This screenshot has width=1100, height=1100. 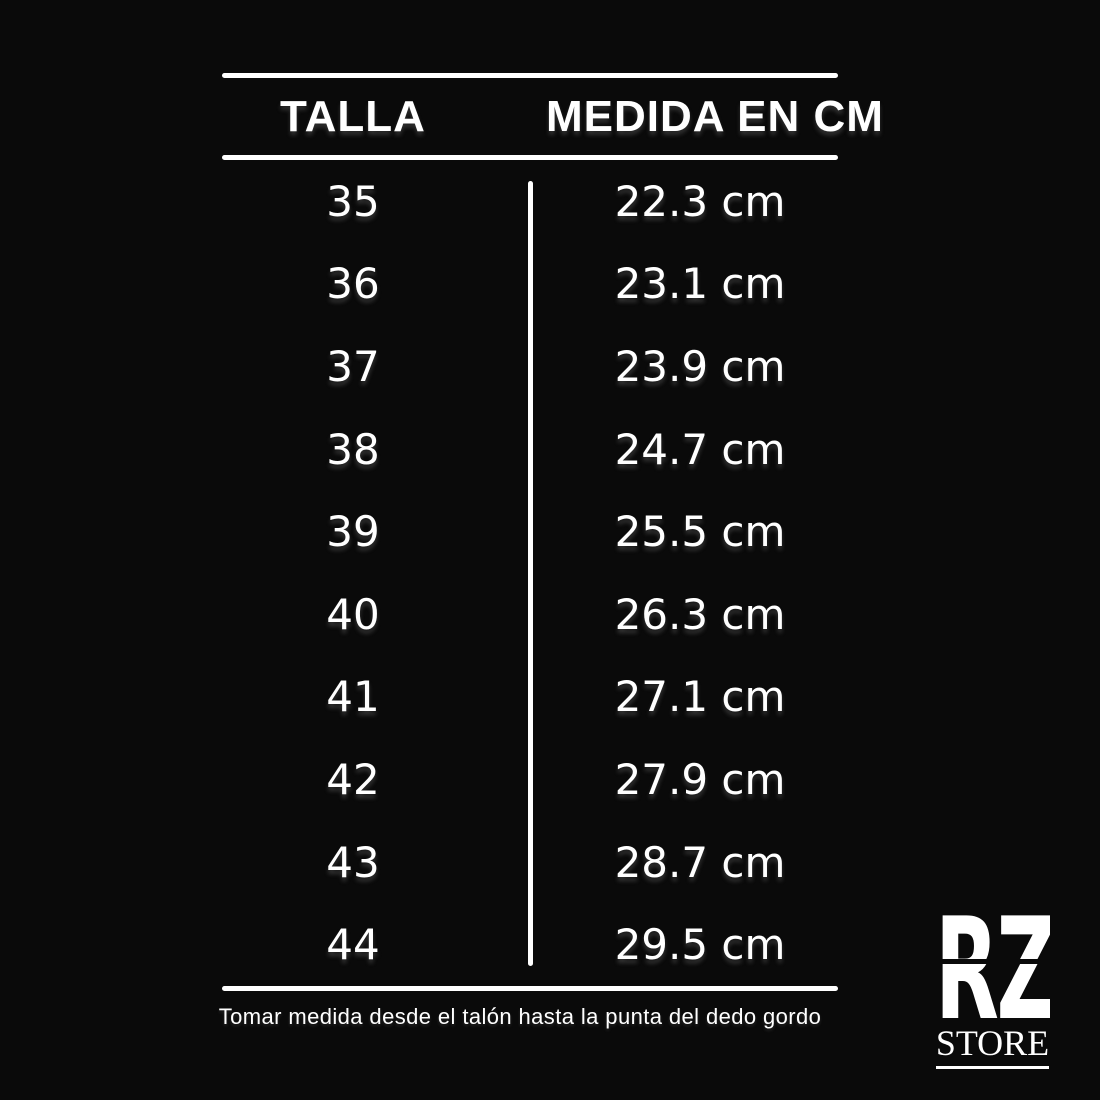 I want to click on measurement-cell: 27.9 cm, so click(x=700, y=779).